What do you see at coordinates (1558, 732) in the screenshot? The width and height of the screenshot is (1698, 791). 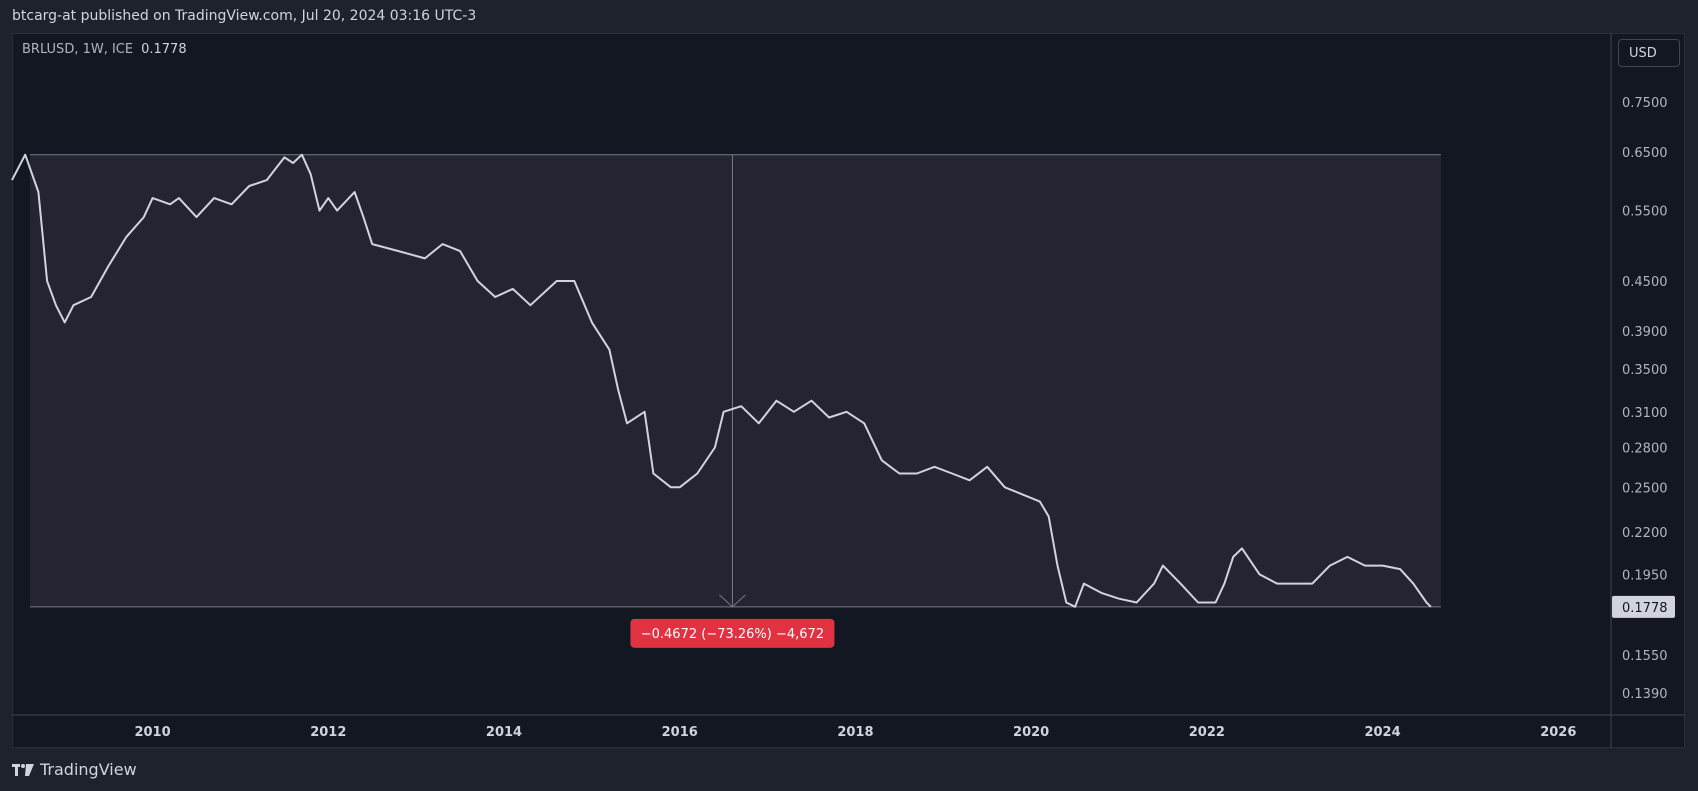 I see `x-tick-label: 2026` at bounding box center [1558, 732].